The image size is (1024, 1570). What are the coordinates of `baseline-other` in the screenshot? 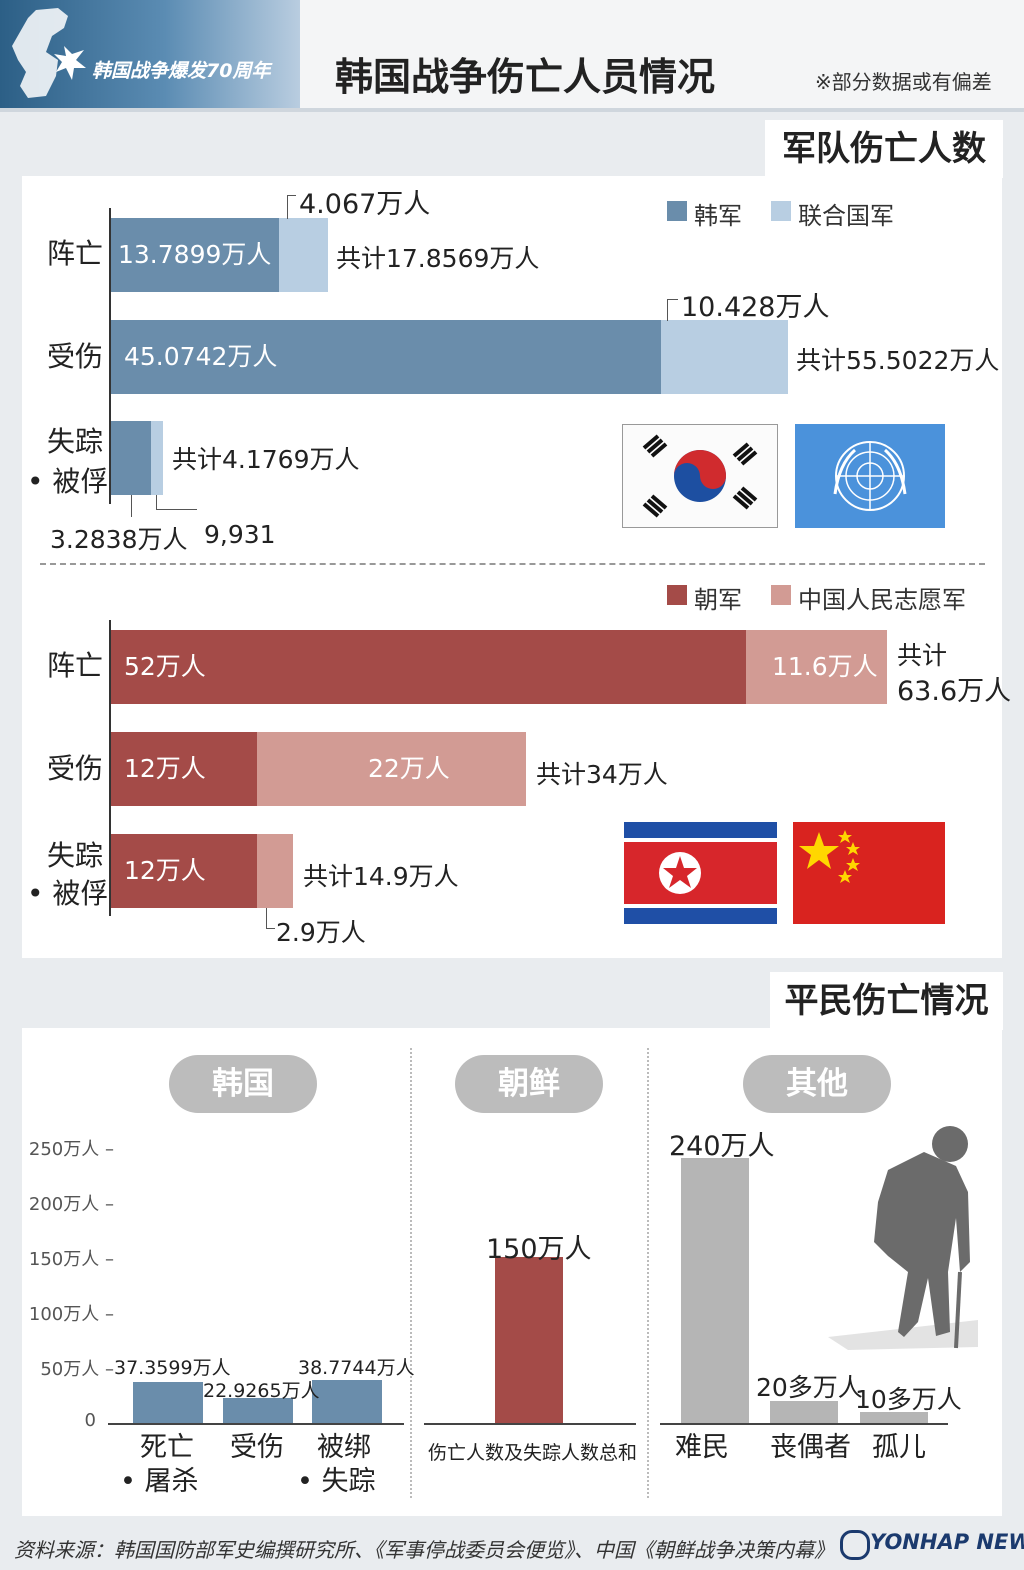 It's located at (804, 1424).